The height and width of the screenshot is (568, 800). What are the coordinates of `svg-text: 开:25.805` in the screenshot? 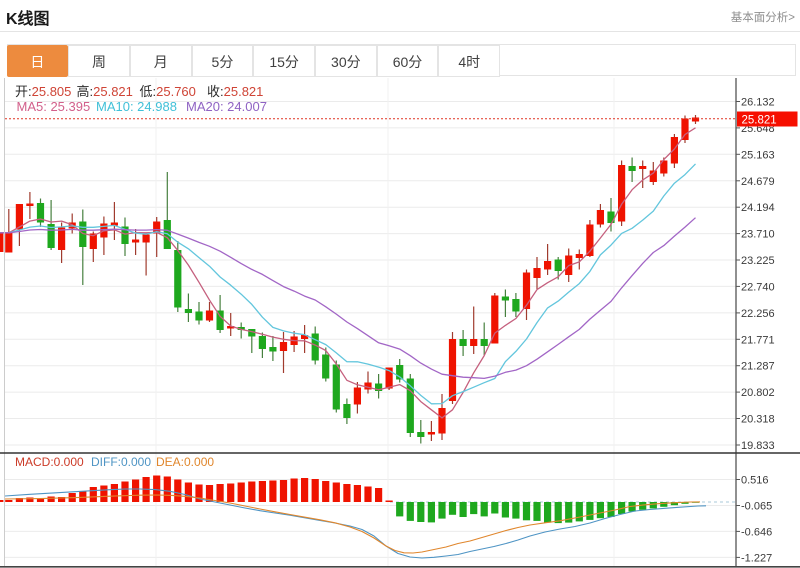 It's located at (43, 91).